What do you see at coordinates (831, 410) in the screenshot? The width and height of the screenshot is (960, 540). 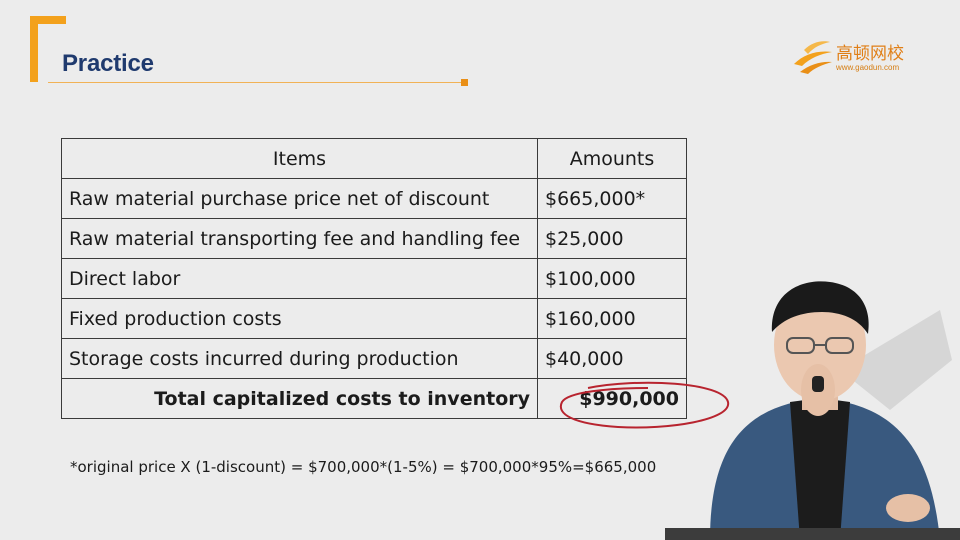 I see `presenter-figure` at bounding box center [831, 410].